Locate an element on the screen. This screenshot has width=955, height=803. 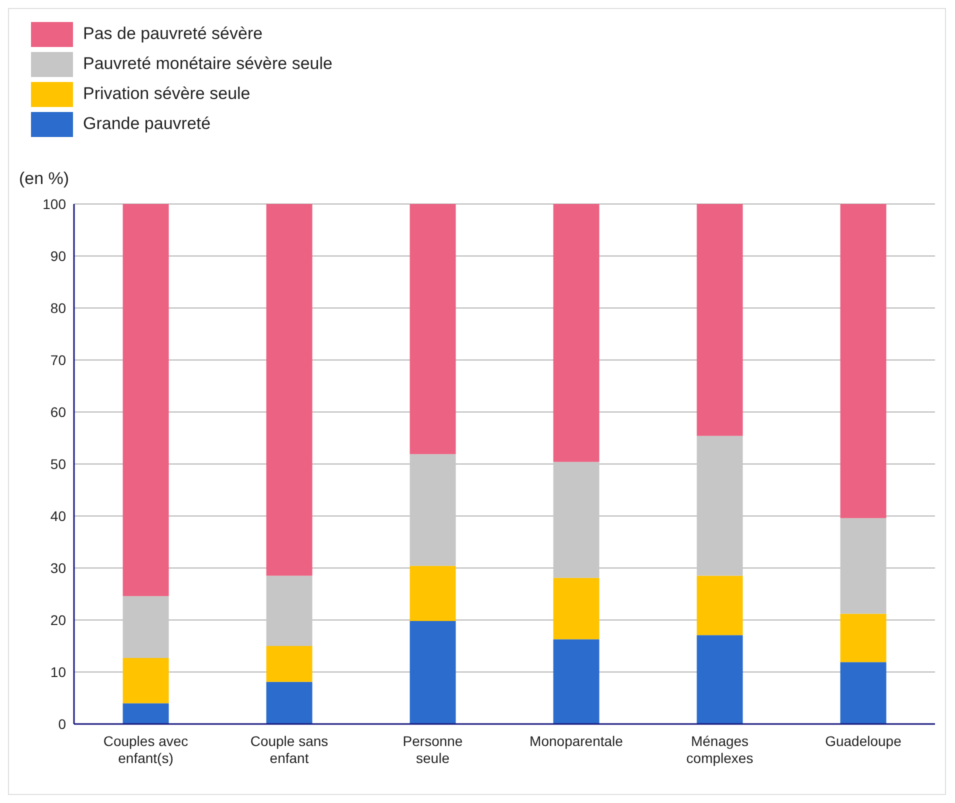
legend-label: Privation sévère seule is located at coordinates (166, 94).